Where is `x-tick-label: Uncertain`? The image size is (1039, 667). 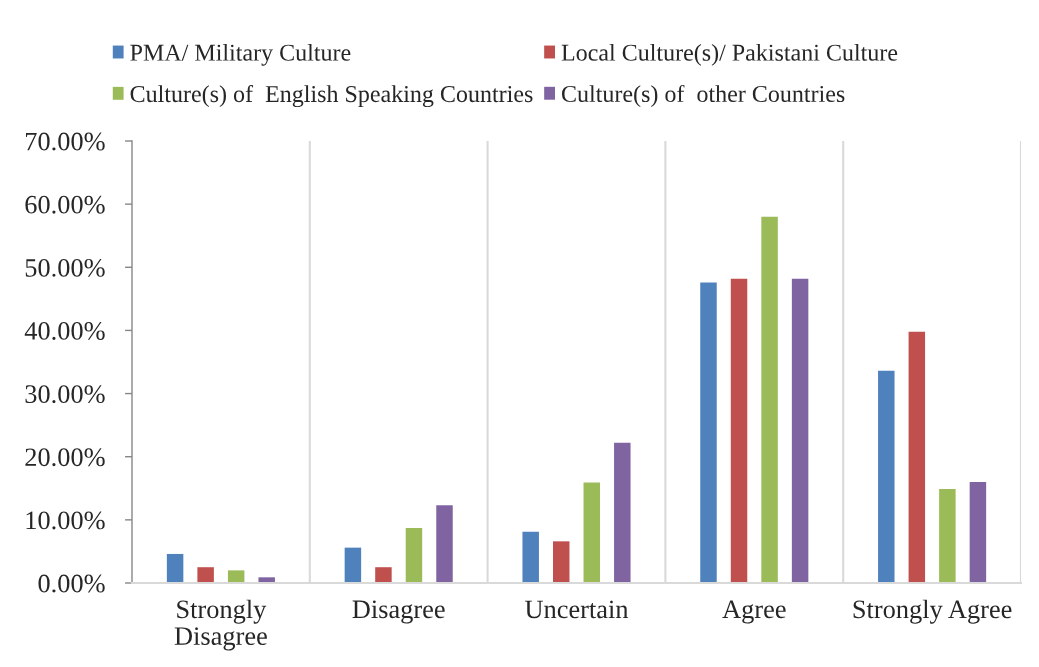 x-tick-label: Uncertain is located at coordinates (577, 609).